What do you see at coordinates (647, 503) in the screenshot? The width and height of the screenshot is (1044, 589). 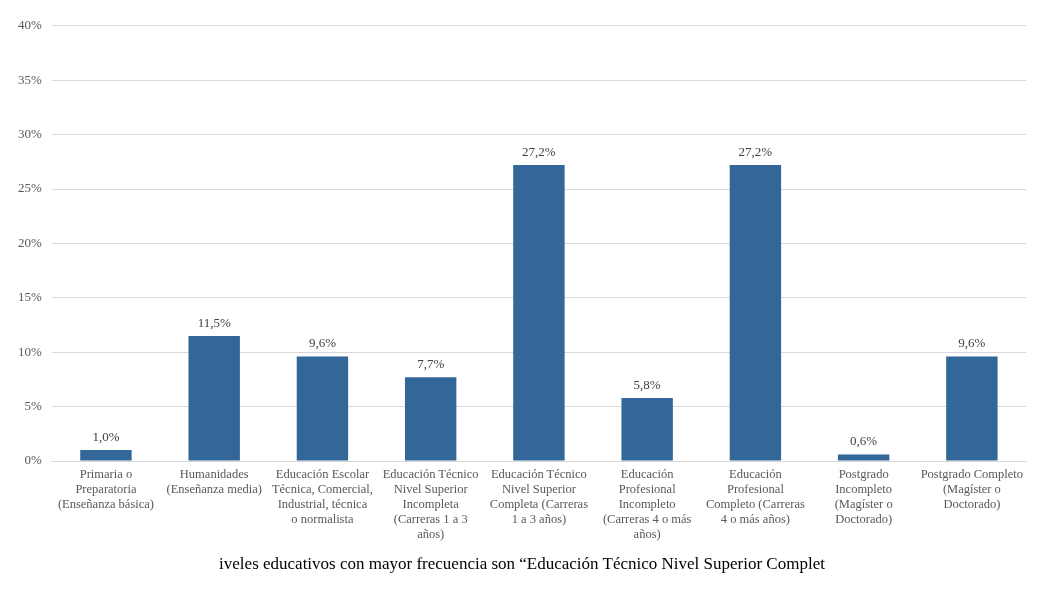 I see `x-tick-label: Educación Profesional Incompleto (Carreras 4 o más años)` at bounding box center [647, 503].